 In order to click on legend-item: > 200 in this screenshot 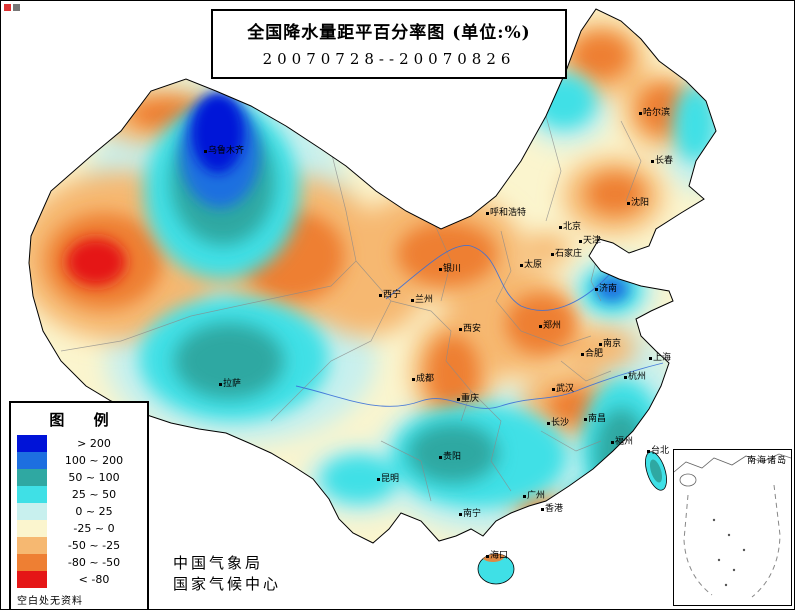, I will do `click(79, 443)`.